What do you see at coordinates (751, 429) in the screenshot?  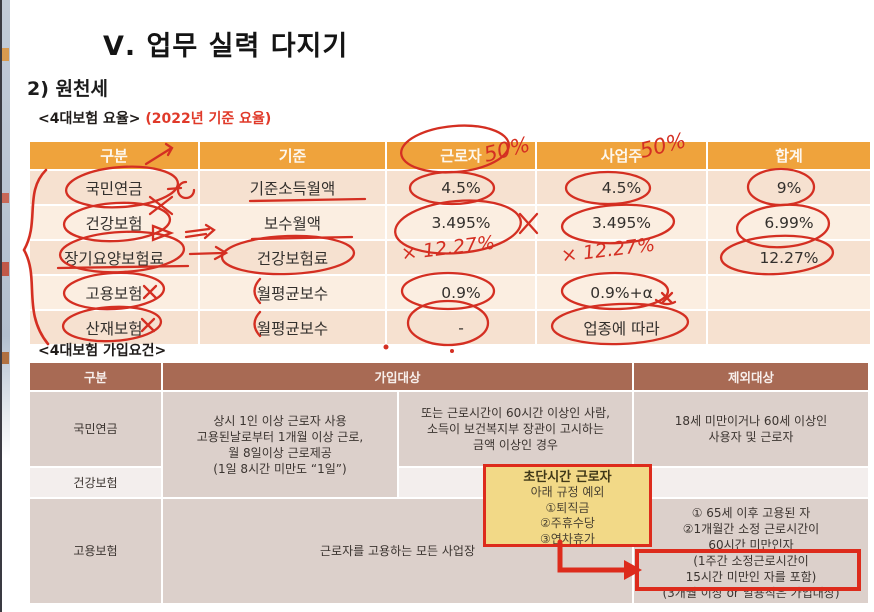 I see `cell-exclude: 18세 미만이거나 60세 이상인 사용자 및 근로자` at bounding box center [751, 429].